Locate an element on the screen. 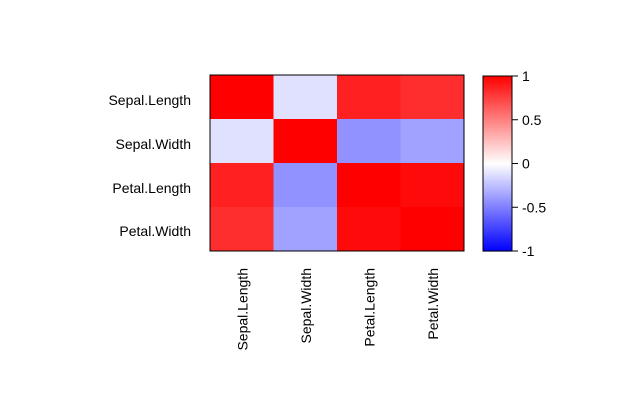  column-label: Petal.Length is located at coordinates (370, 307).